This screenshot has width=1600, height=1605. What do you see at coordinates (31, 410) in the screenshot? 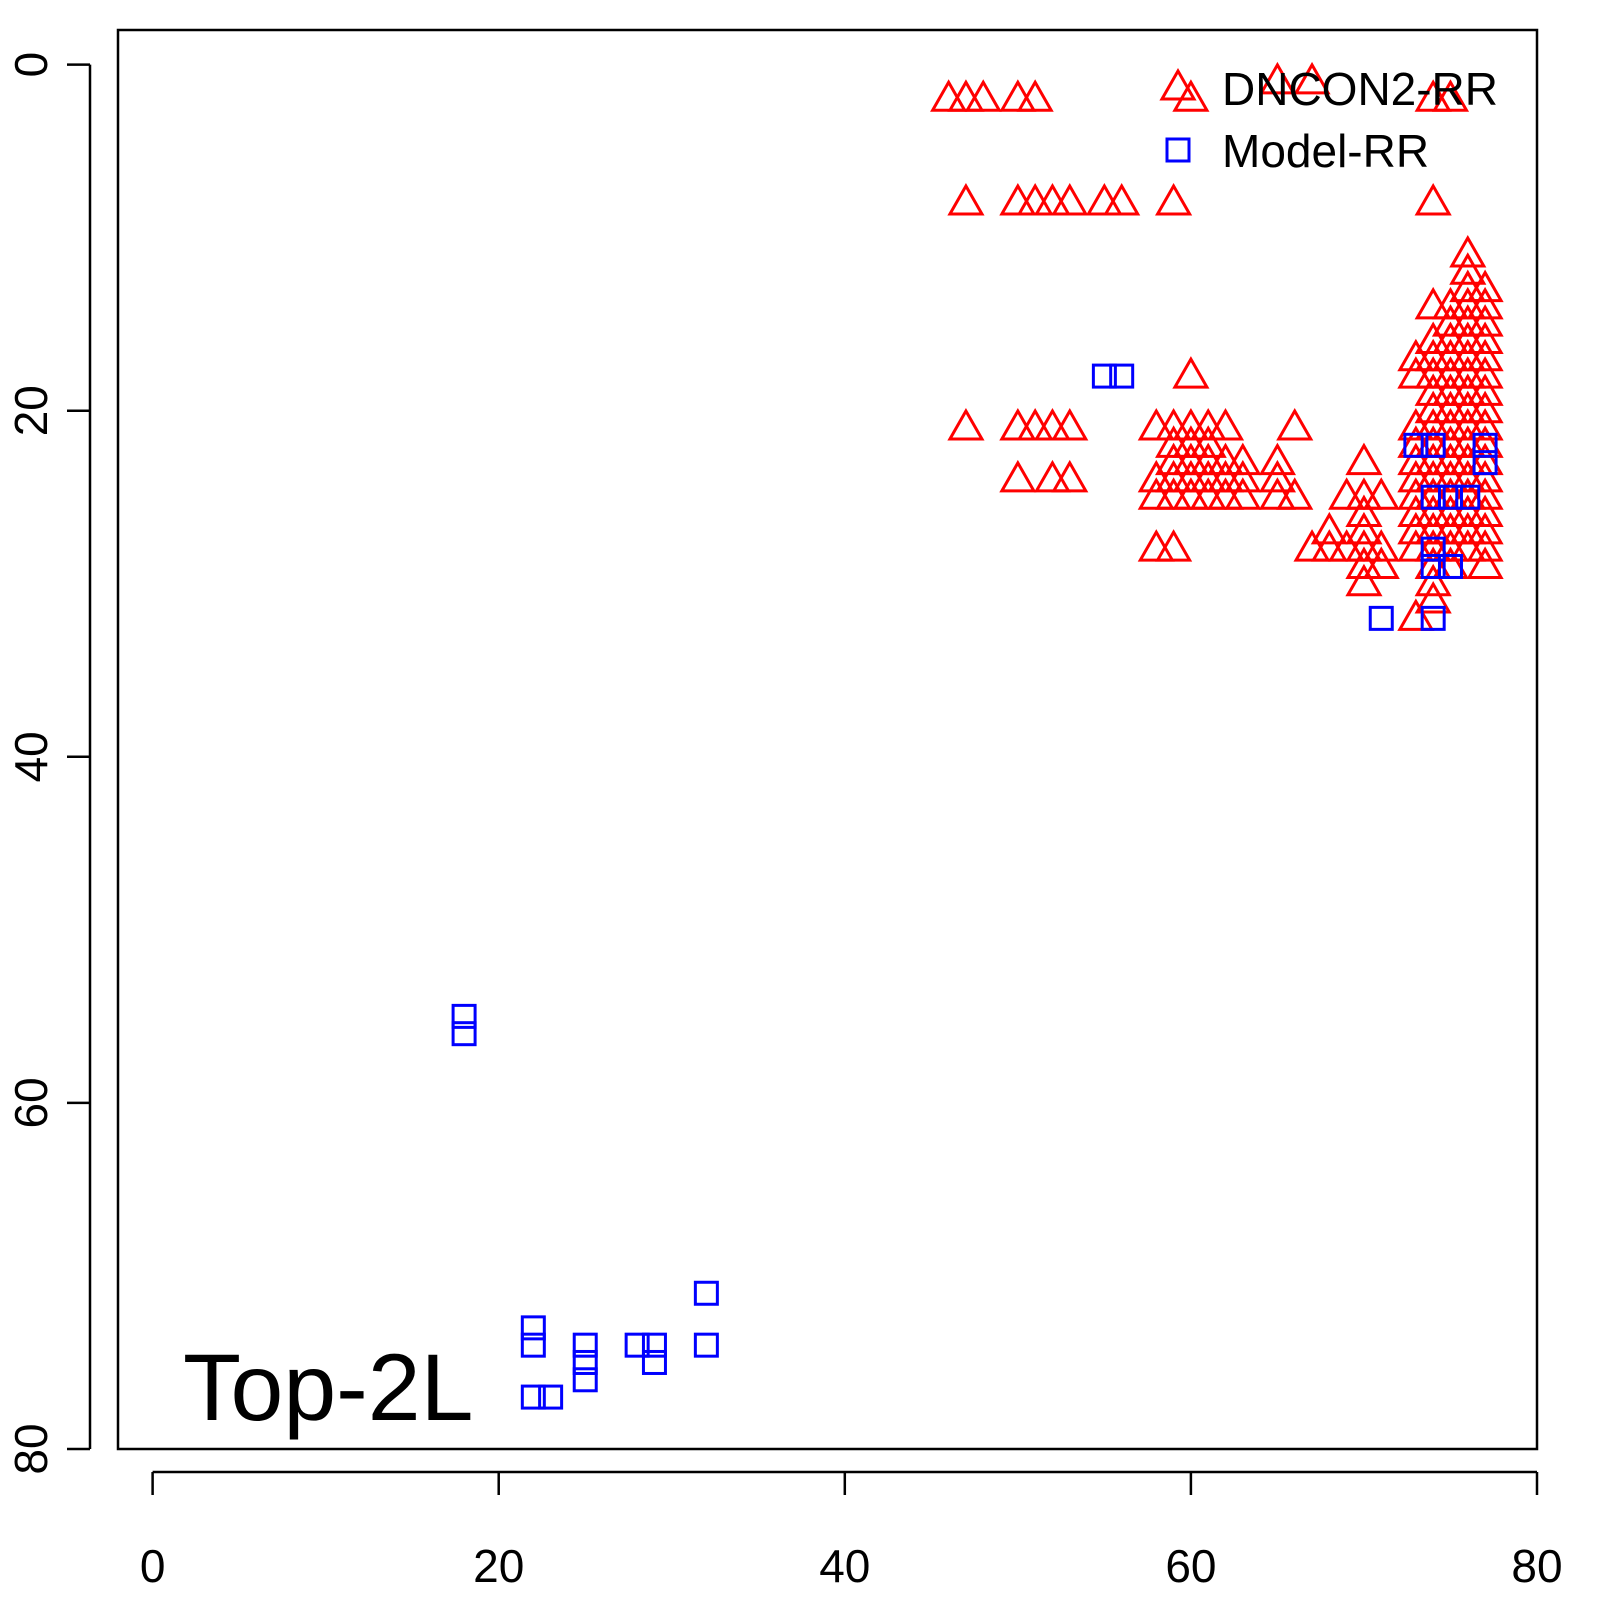
I see `y-tick-label: 20` at bounding box center [31, 410].